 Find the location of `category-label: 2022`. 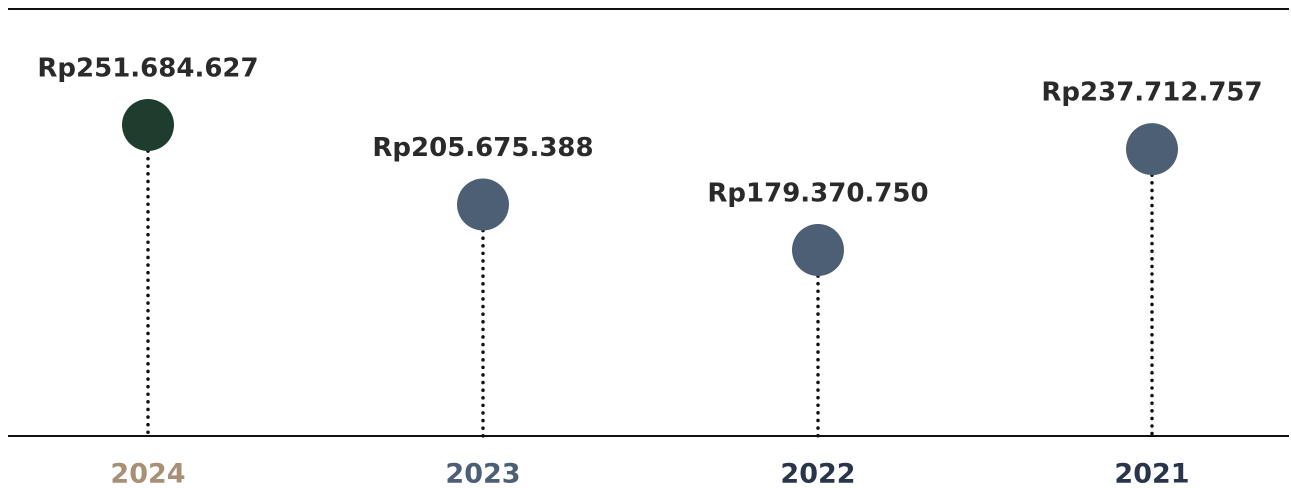

category-label: 2022 is located at coordinates (817, 473).